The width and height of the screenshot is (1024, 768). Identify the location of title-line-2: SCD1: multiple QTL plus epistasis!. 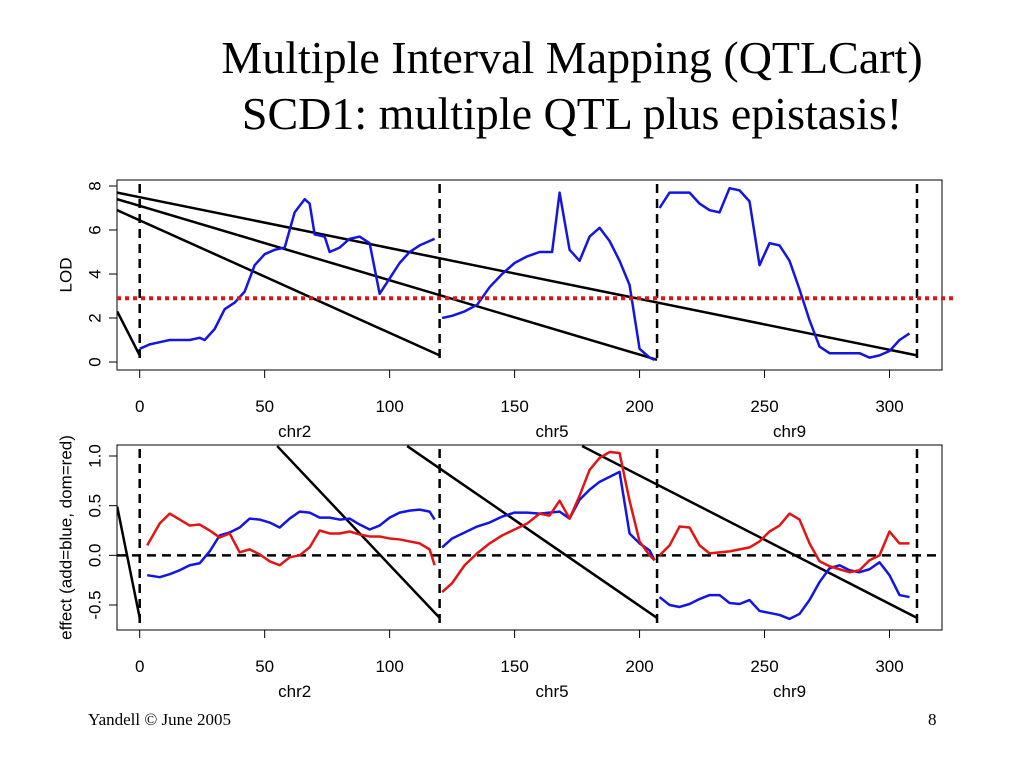
(572, 113).